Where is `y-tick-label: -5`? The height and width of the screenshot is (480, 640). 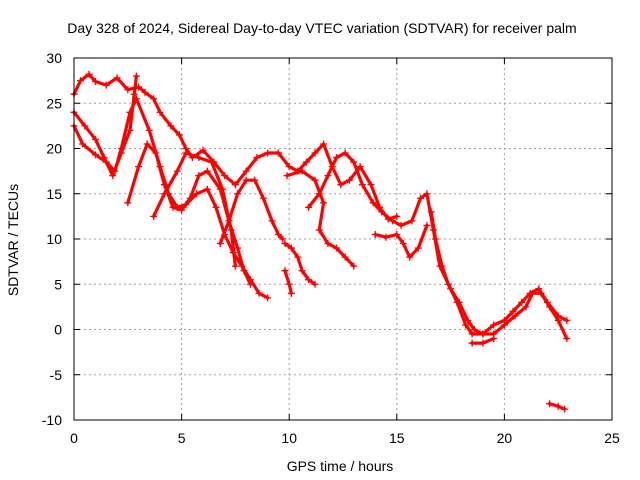
y-tick-label: -5 is located at coordinates (56, 375).